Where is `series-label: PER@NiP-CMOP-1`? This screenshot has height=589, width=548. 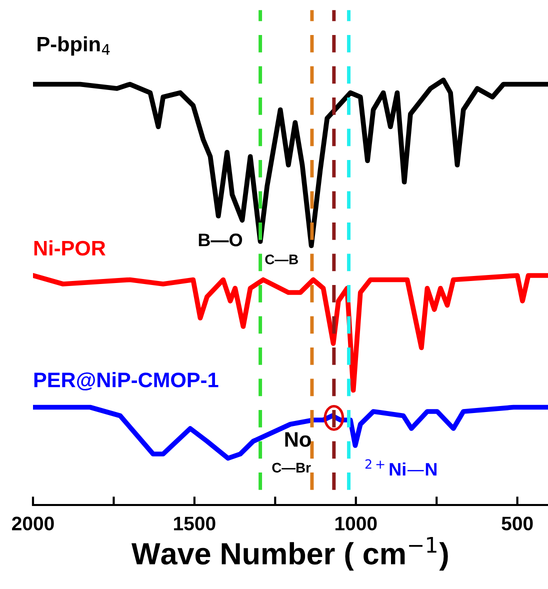 series-label: PER@NiP-CMOP-1 is located at coordinates (126, 381).